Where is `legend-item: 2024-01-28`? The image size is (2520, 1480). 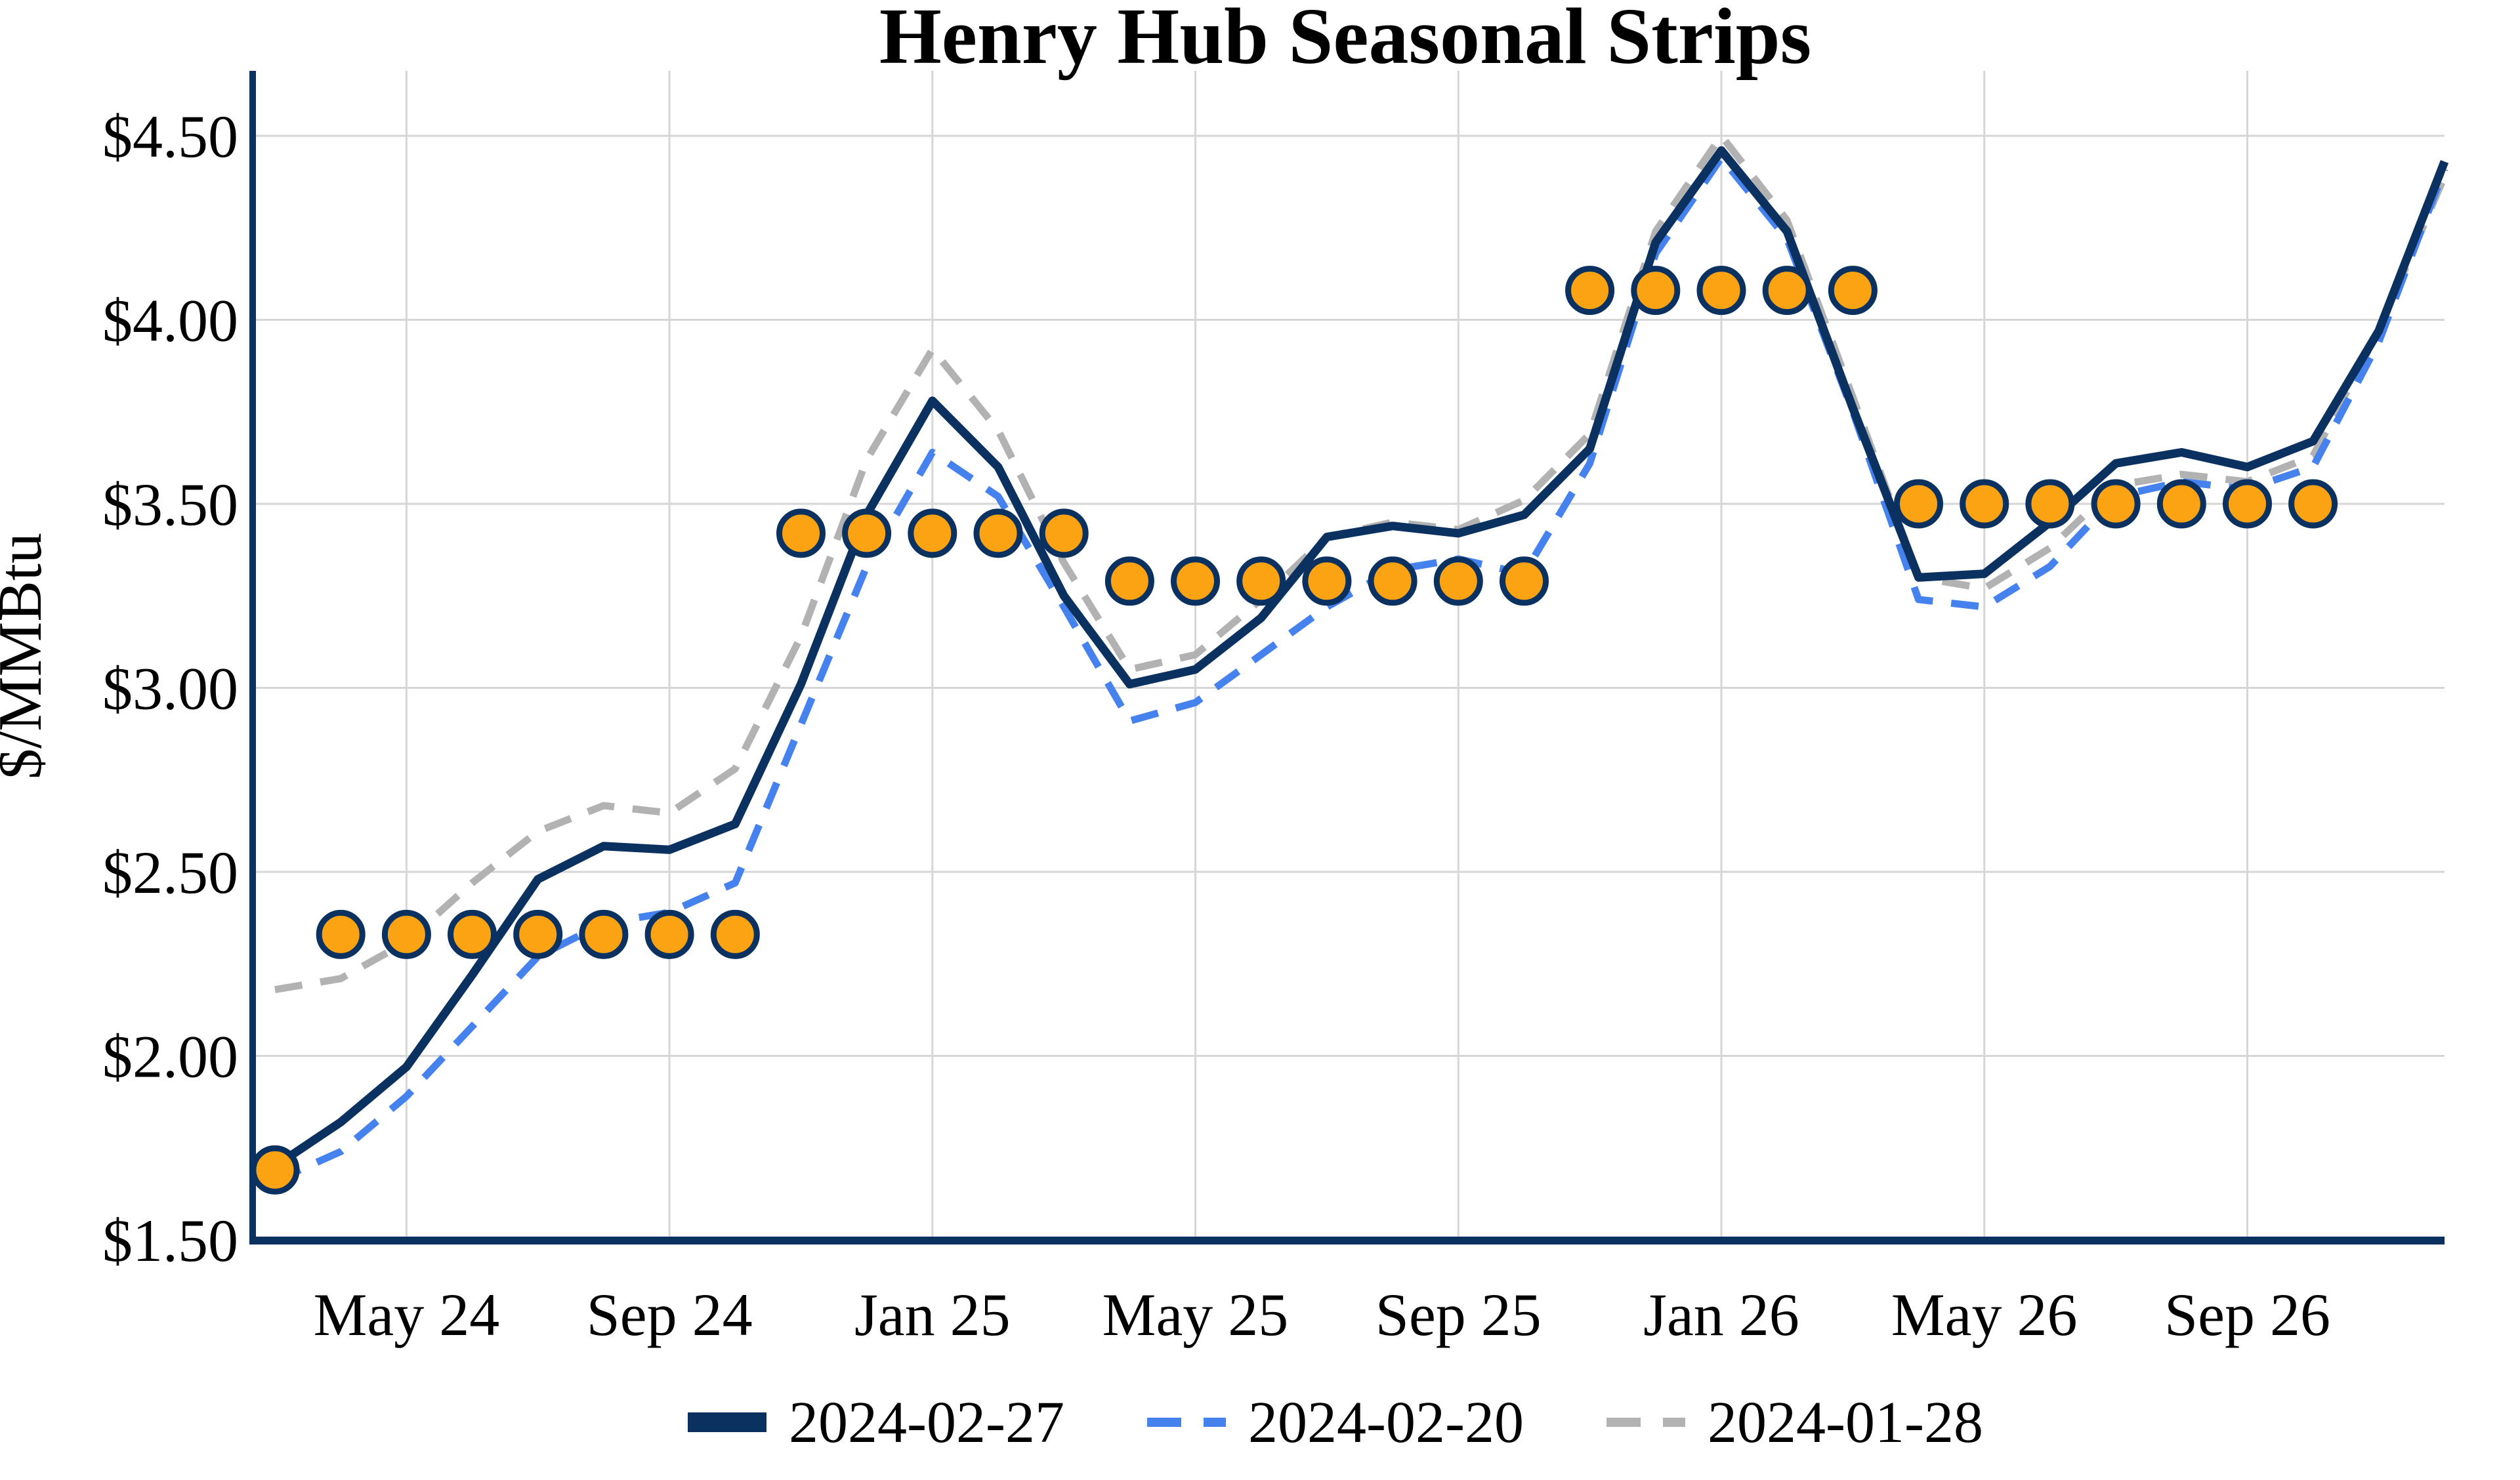 legend-item: 2024-01-28 is located at coordinates (1794, 1422).